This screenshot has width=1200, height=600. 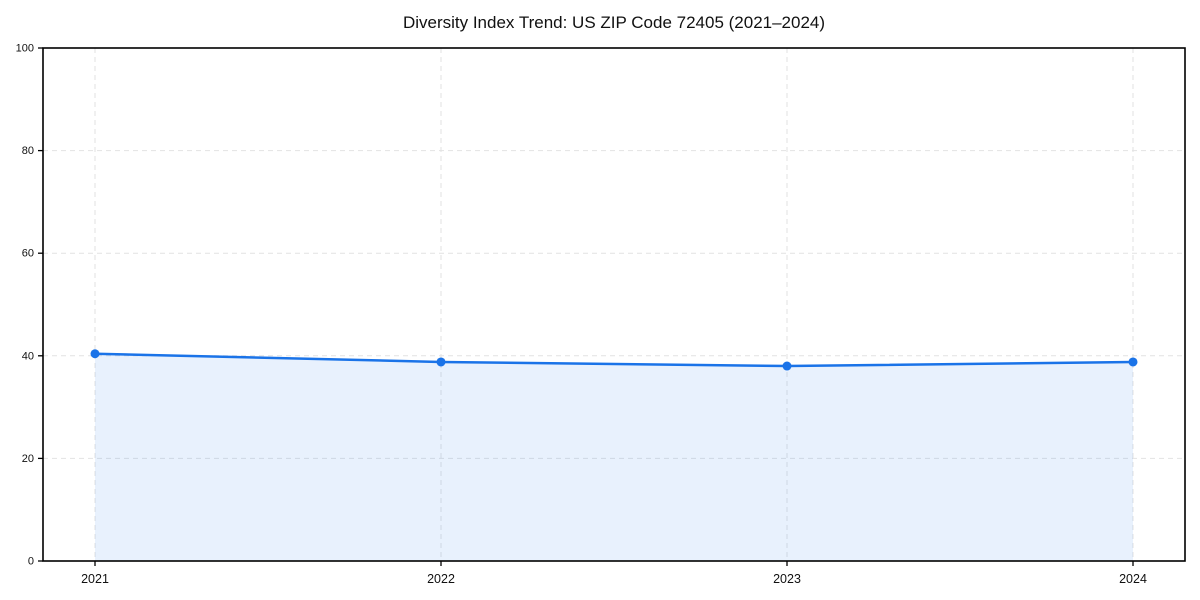 I want to click on y-tick-label: 80, so click(x=28, y=151).